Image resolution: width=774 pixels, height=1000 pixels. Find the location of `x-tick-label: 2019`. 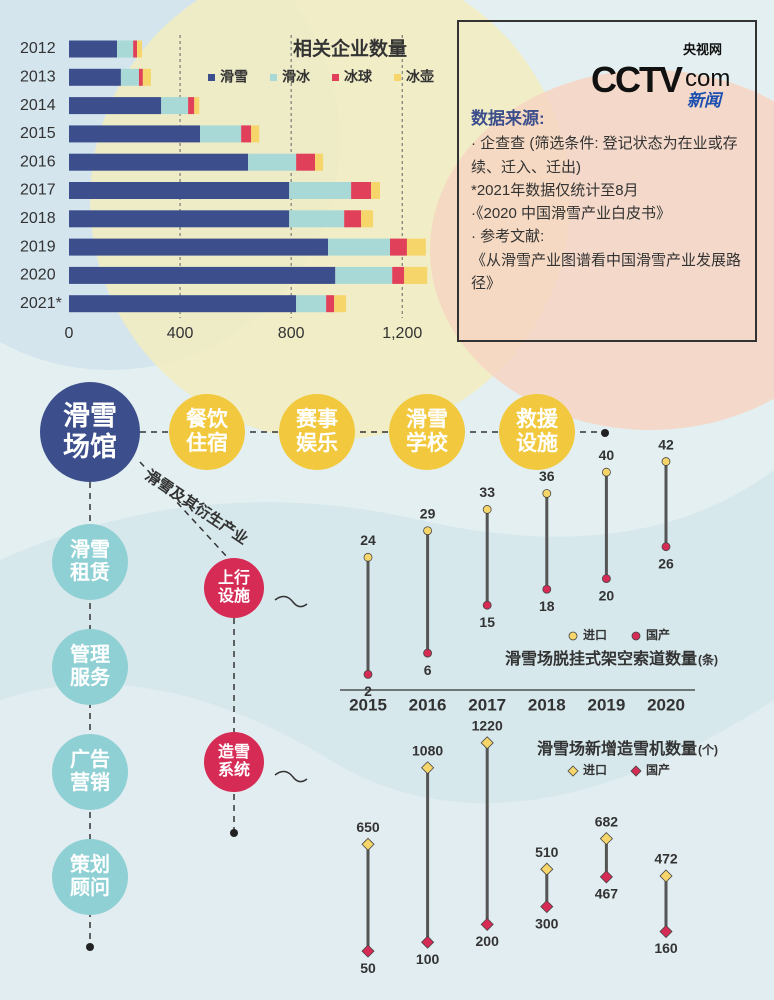

x-tick-label: 2019 is located at coordinates (606, 704).